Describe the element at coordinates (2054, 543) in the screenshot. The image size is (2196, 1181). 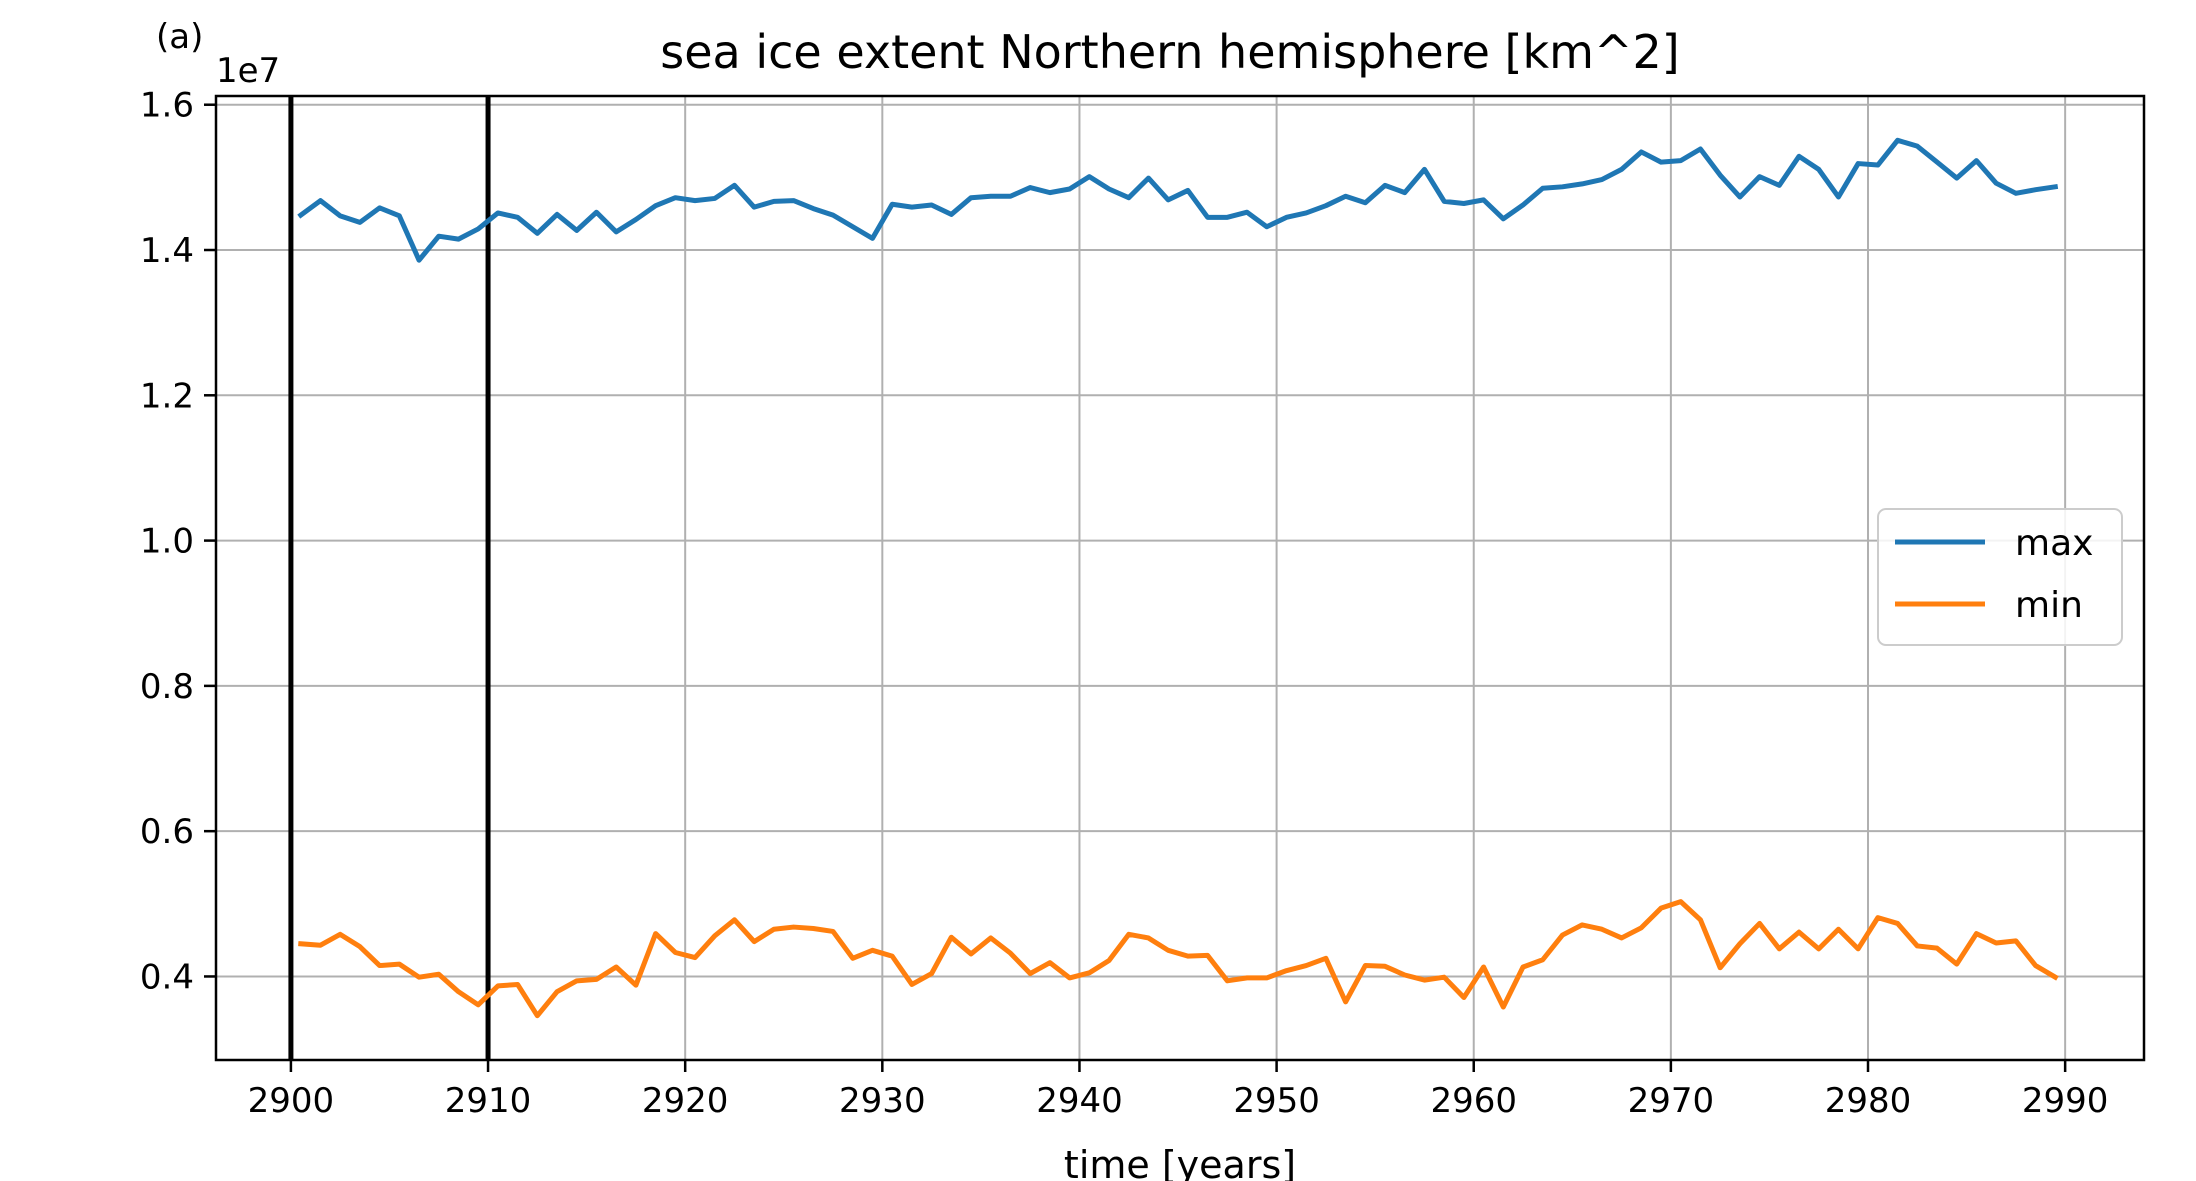
I see `legend-label-max: max` at that location.